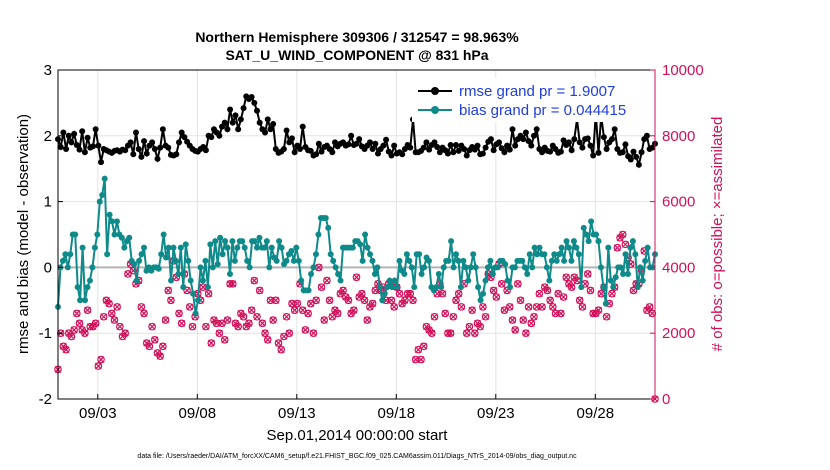 The height and width of the screenshot is (470, 830). What do you see at coordinates (358, 435) in the screenshot?
I see `x-axis-label: Sep.01,2014 00:00:00 start` at bounding box center [358, 435].